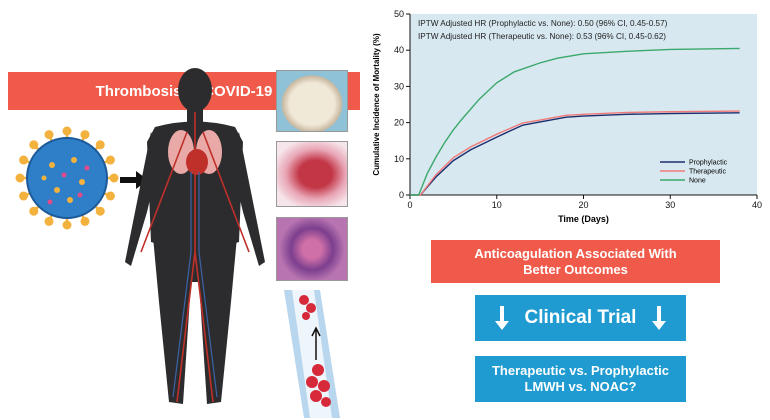 Image resolution: width=770 pixels, height=420 pixels. I want to click on question-line1: Therapeutic vs. Prophylactic, so click(580, 370).